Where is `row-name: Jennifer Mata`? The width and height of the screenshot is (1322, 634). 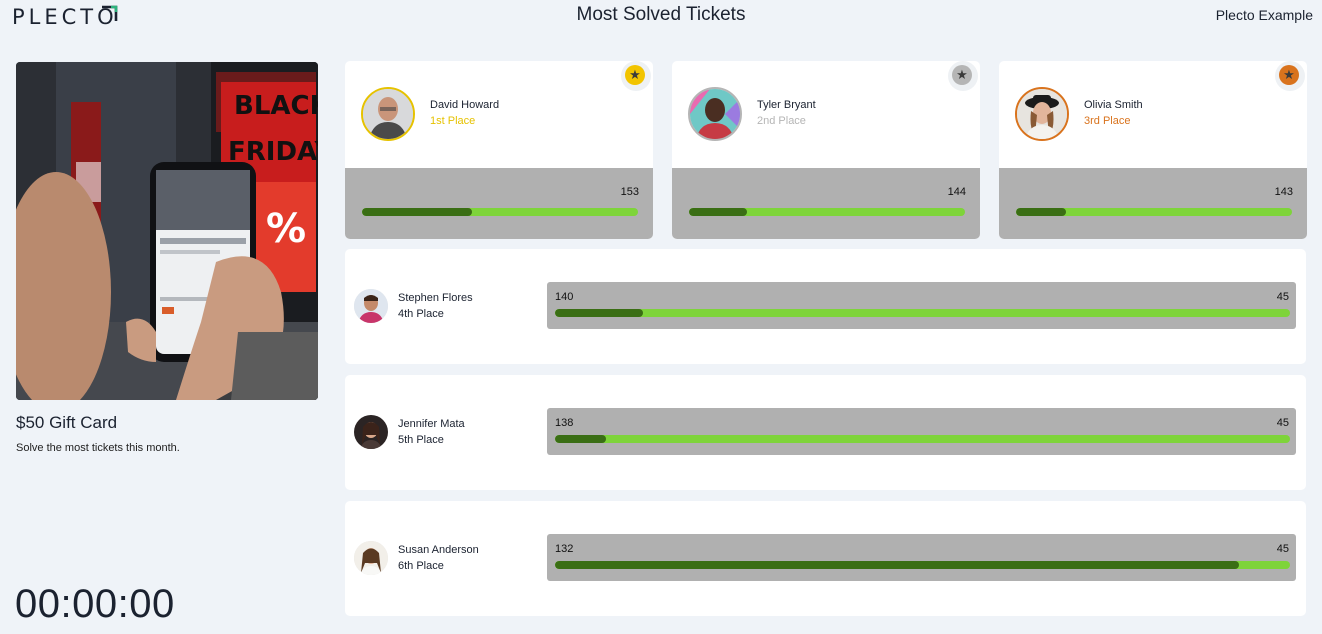
row-name: Jennifer Mata is located at coordinates (431, 424).